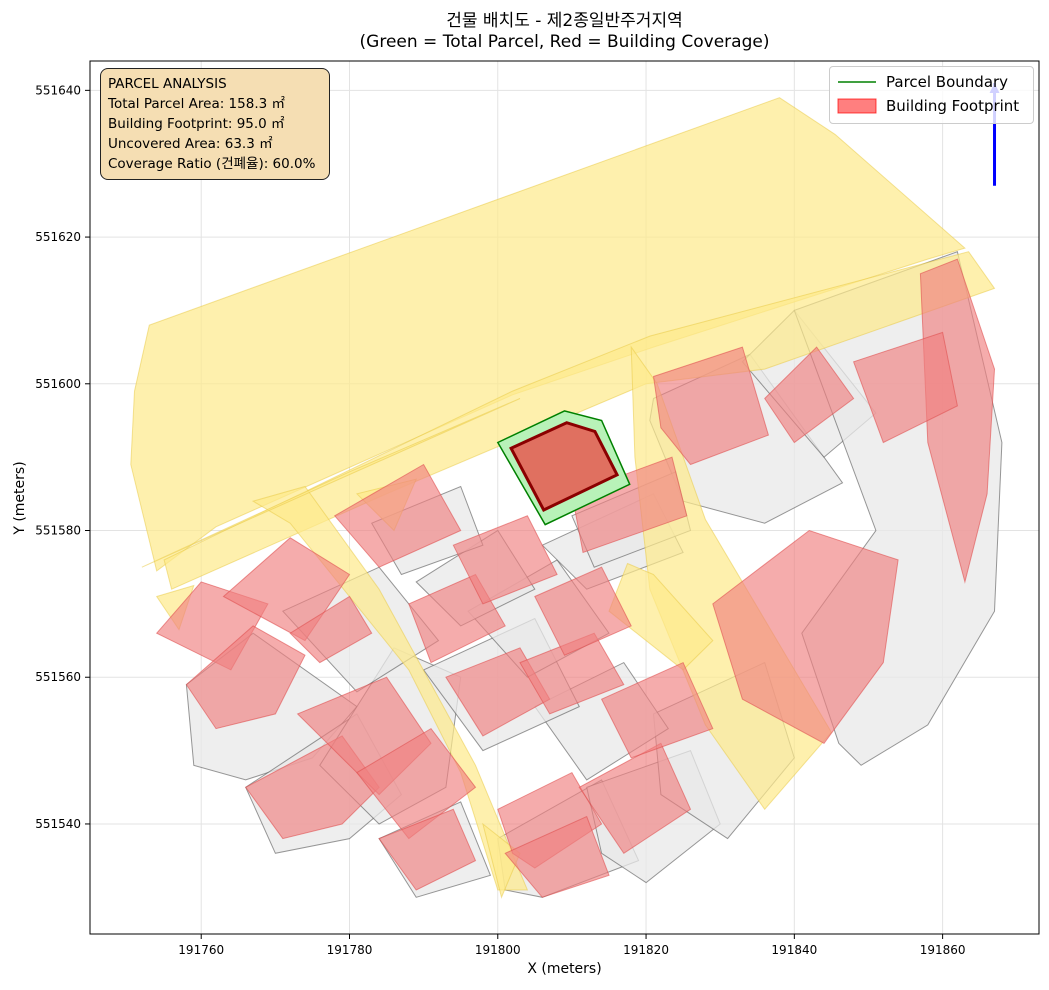 The width and height of the screenshot is (1049, 990). Describe the element at coordinates (58, 237) in the screenshot. I see `y-tick-label: 551620` at that location.